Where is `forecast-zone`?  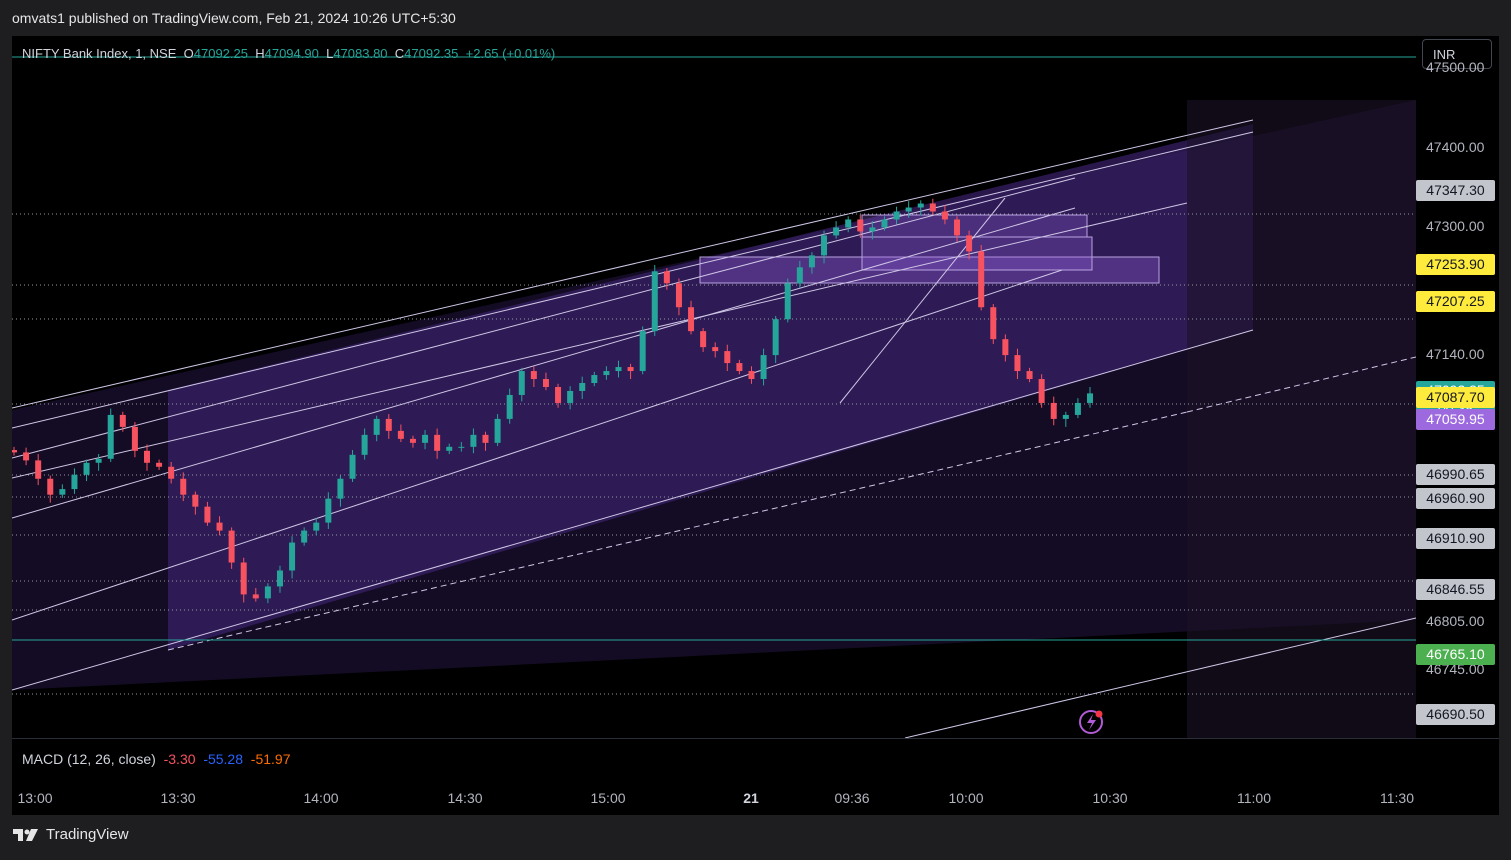 forecast-zone is located at coordinates (1301, 419).